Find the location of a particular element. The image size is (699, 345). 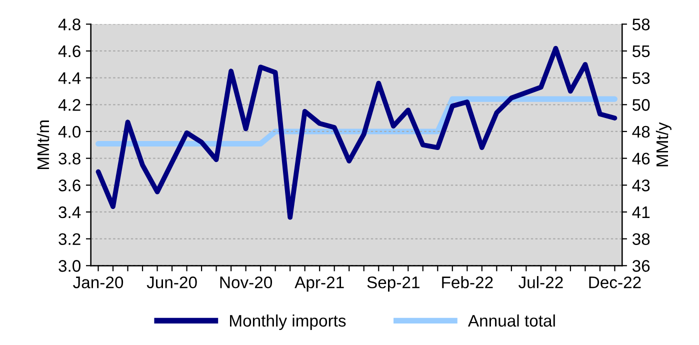

y-tick-label: 3.2 is located at coordinates (69, 239).